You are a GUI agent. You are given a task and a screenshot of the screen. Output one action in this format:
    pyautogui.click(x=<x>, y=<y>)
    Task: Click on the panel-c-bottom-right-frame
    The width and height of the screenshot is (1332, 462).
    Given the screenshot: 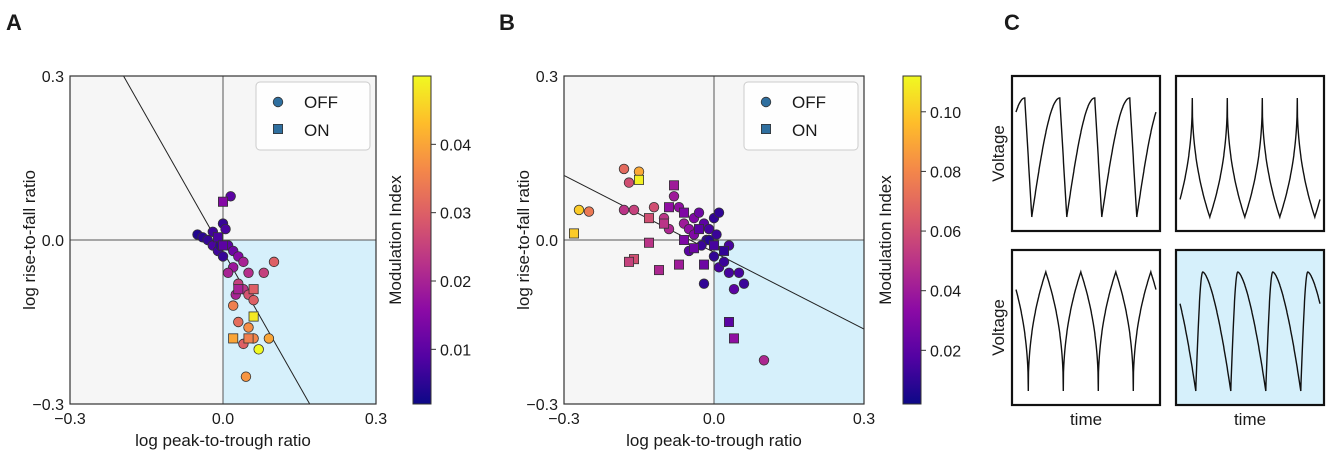 What is the action you would take?
    pyautogui.click(x=1250, y=327)
    